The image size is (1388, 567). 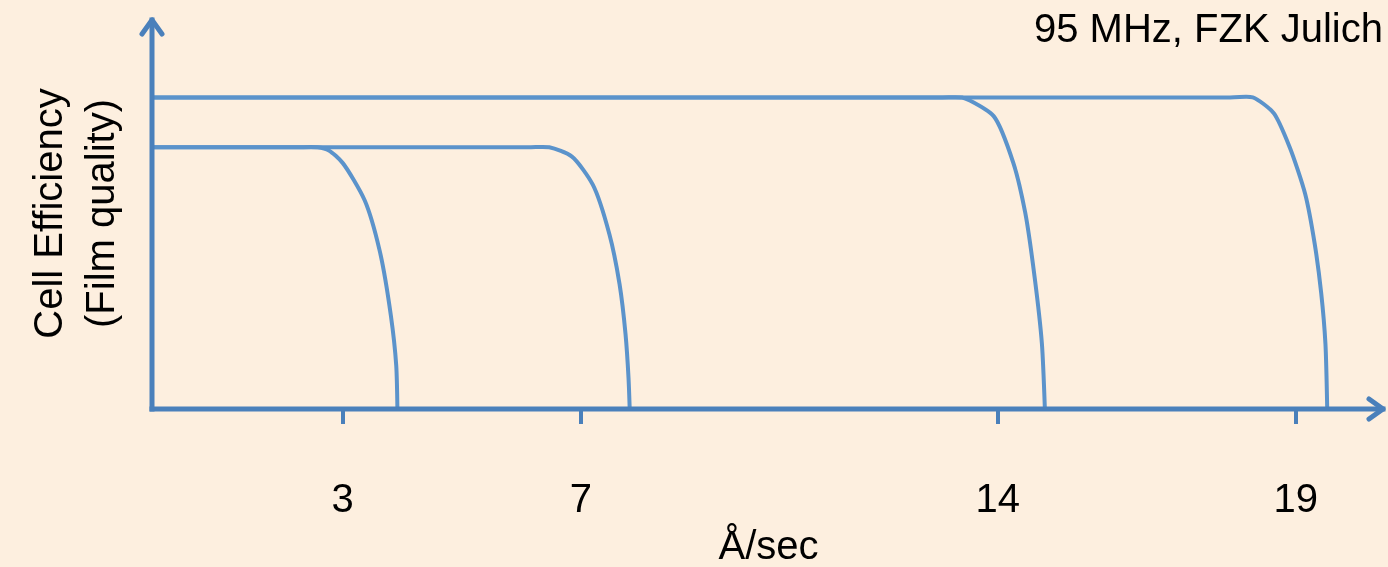 What do you see at coordinates (1208, 28) in the screenshot?
I see `text: 95 MHz, FZK Julich` at bounding box center [1208, 28].